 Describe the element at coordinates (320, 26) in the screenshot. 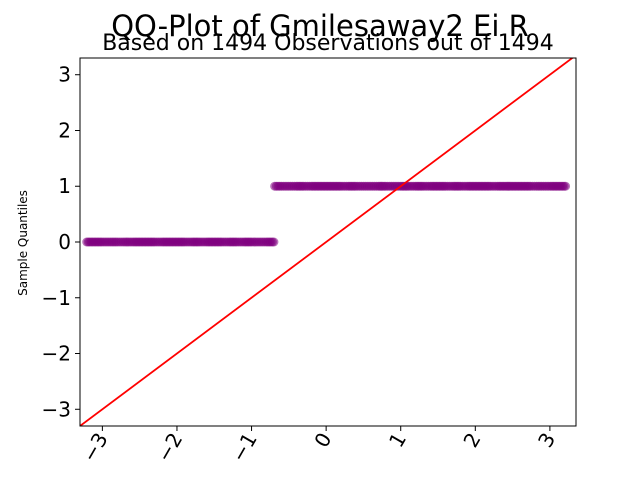

I see `chart-title: QQ-Plot of Gmilesaway2 Ei R` at that location.